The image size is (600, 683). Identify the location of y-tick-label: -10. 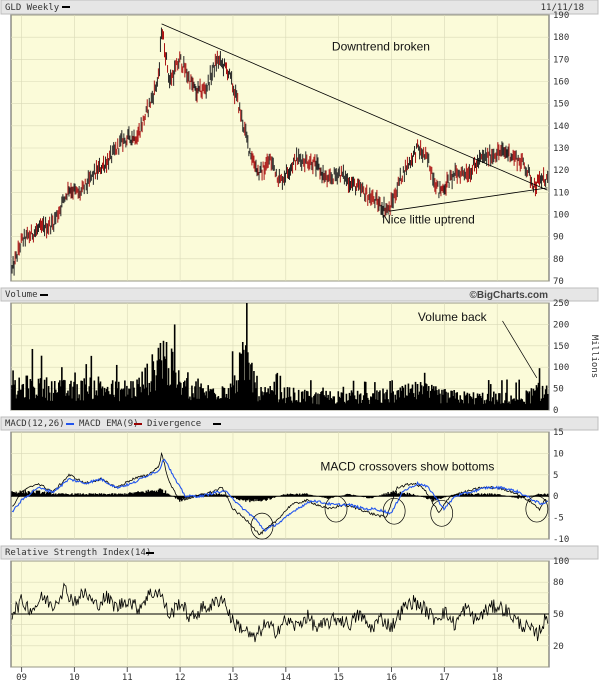
(561, 540).